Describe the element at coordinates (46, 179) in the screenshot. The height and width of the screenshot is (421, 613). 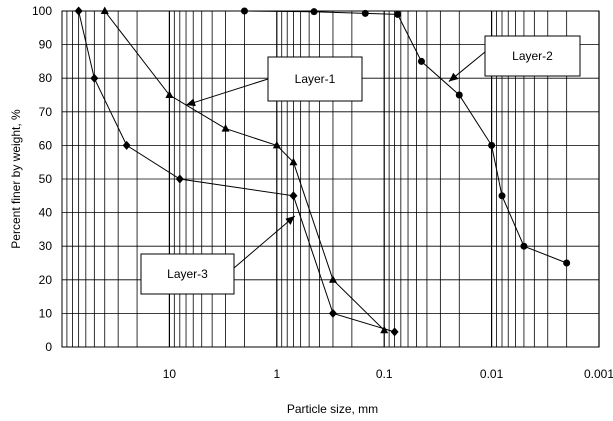
I see `y-tick-label: 50` at that location.